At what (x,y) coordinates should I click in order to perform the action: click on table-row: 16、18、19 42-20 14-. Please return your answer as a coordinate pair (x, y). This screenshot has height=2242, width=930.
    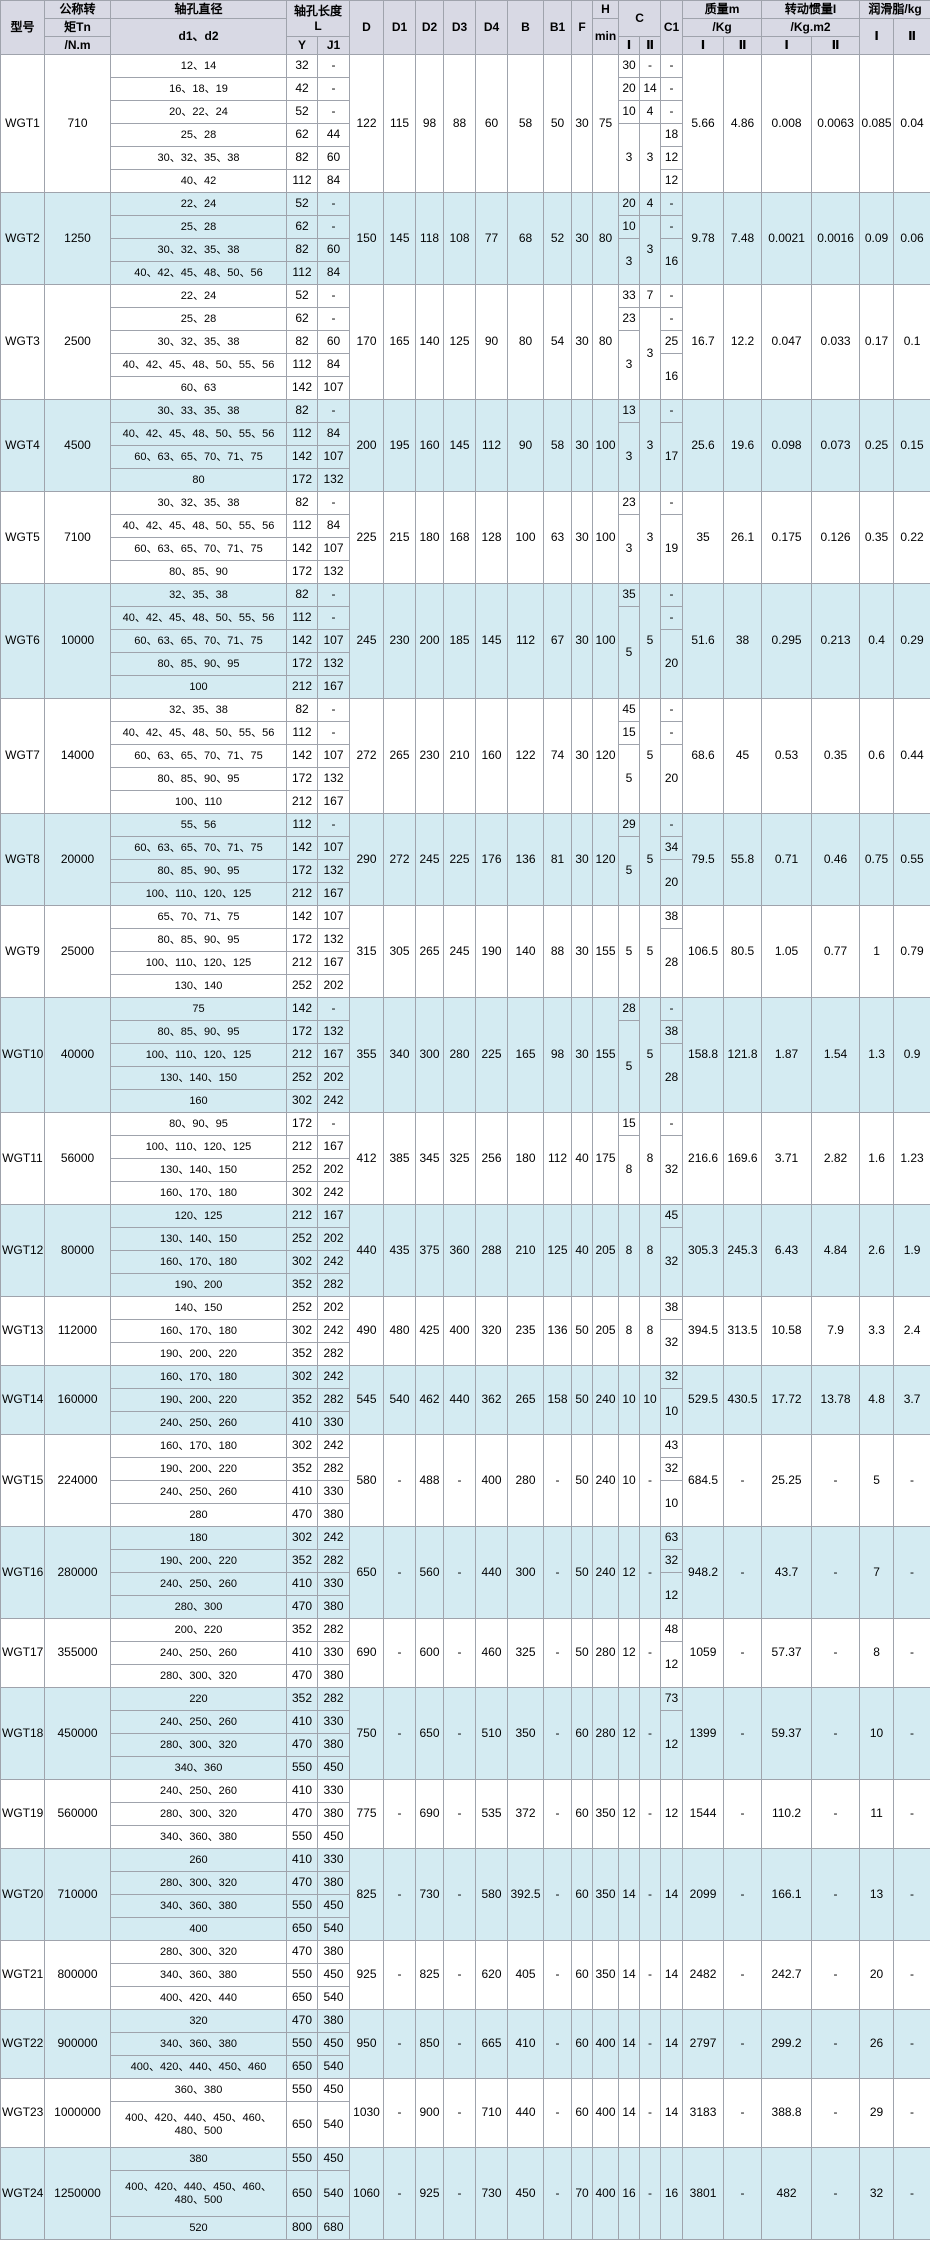
    Looking at the image, I should click on (465, 89).